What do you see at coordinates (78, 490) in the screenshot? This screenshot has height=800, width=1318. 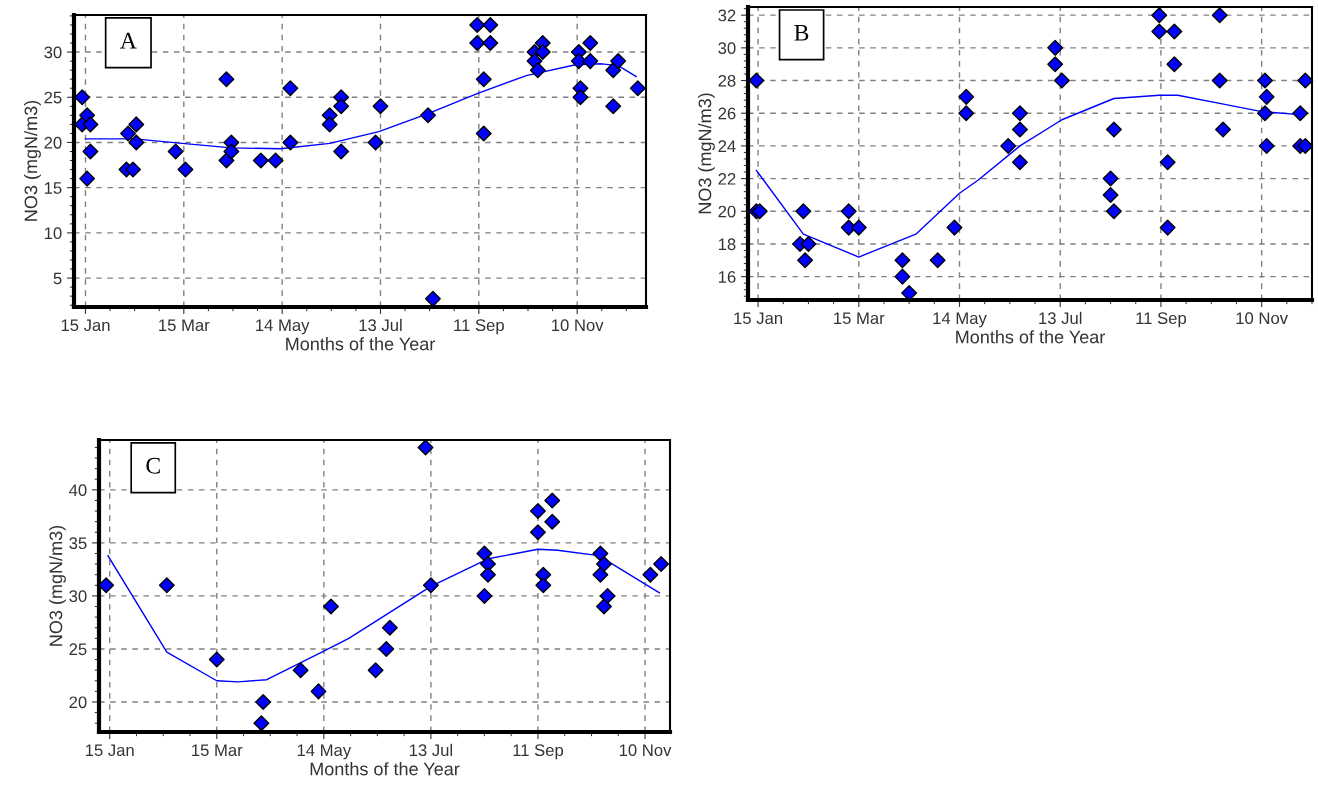 I see `y-tick-label: 40` at bounding box center [78, 490].